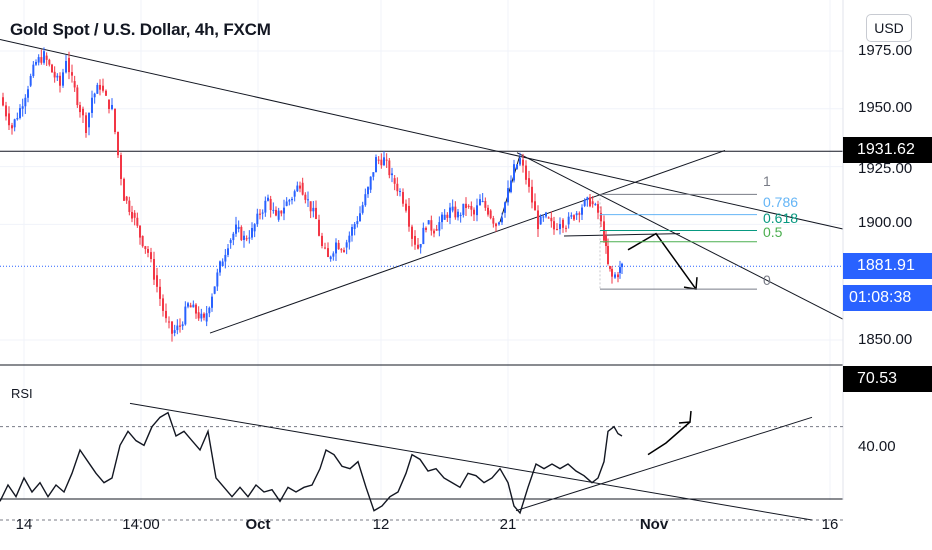 The image size is (932, 550). Describe the element at coordinates (781, 202) in the screenshot. I see `fib-level-0786: 0.786` at that location.